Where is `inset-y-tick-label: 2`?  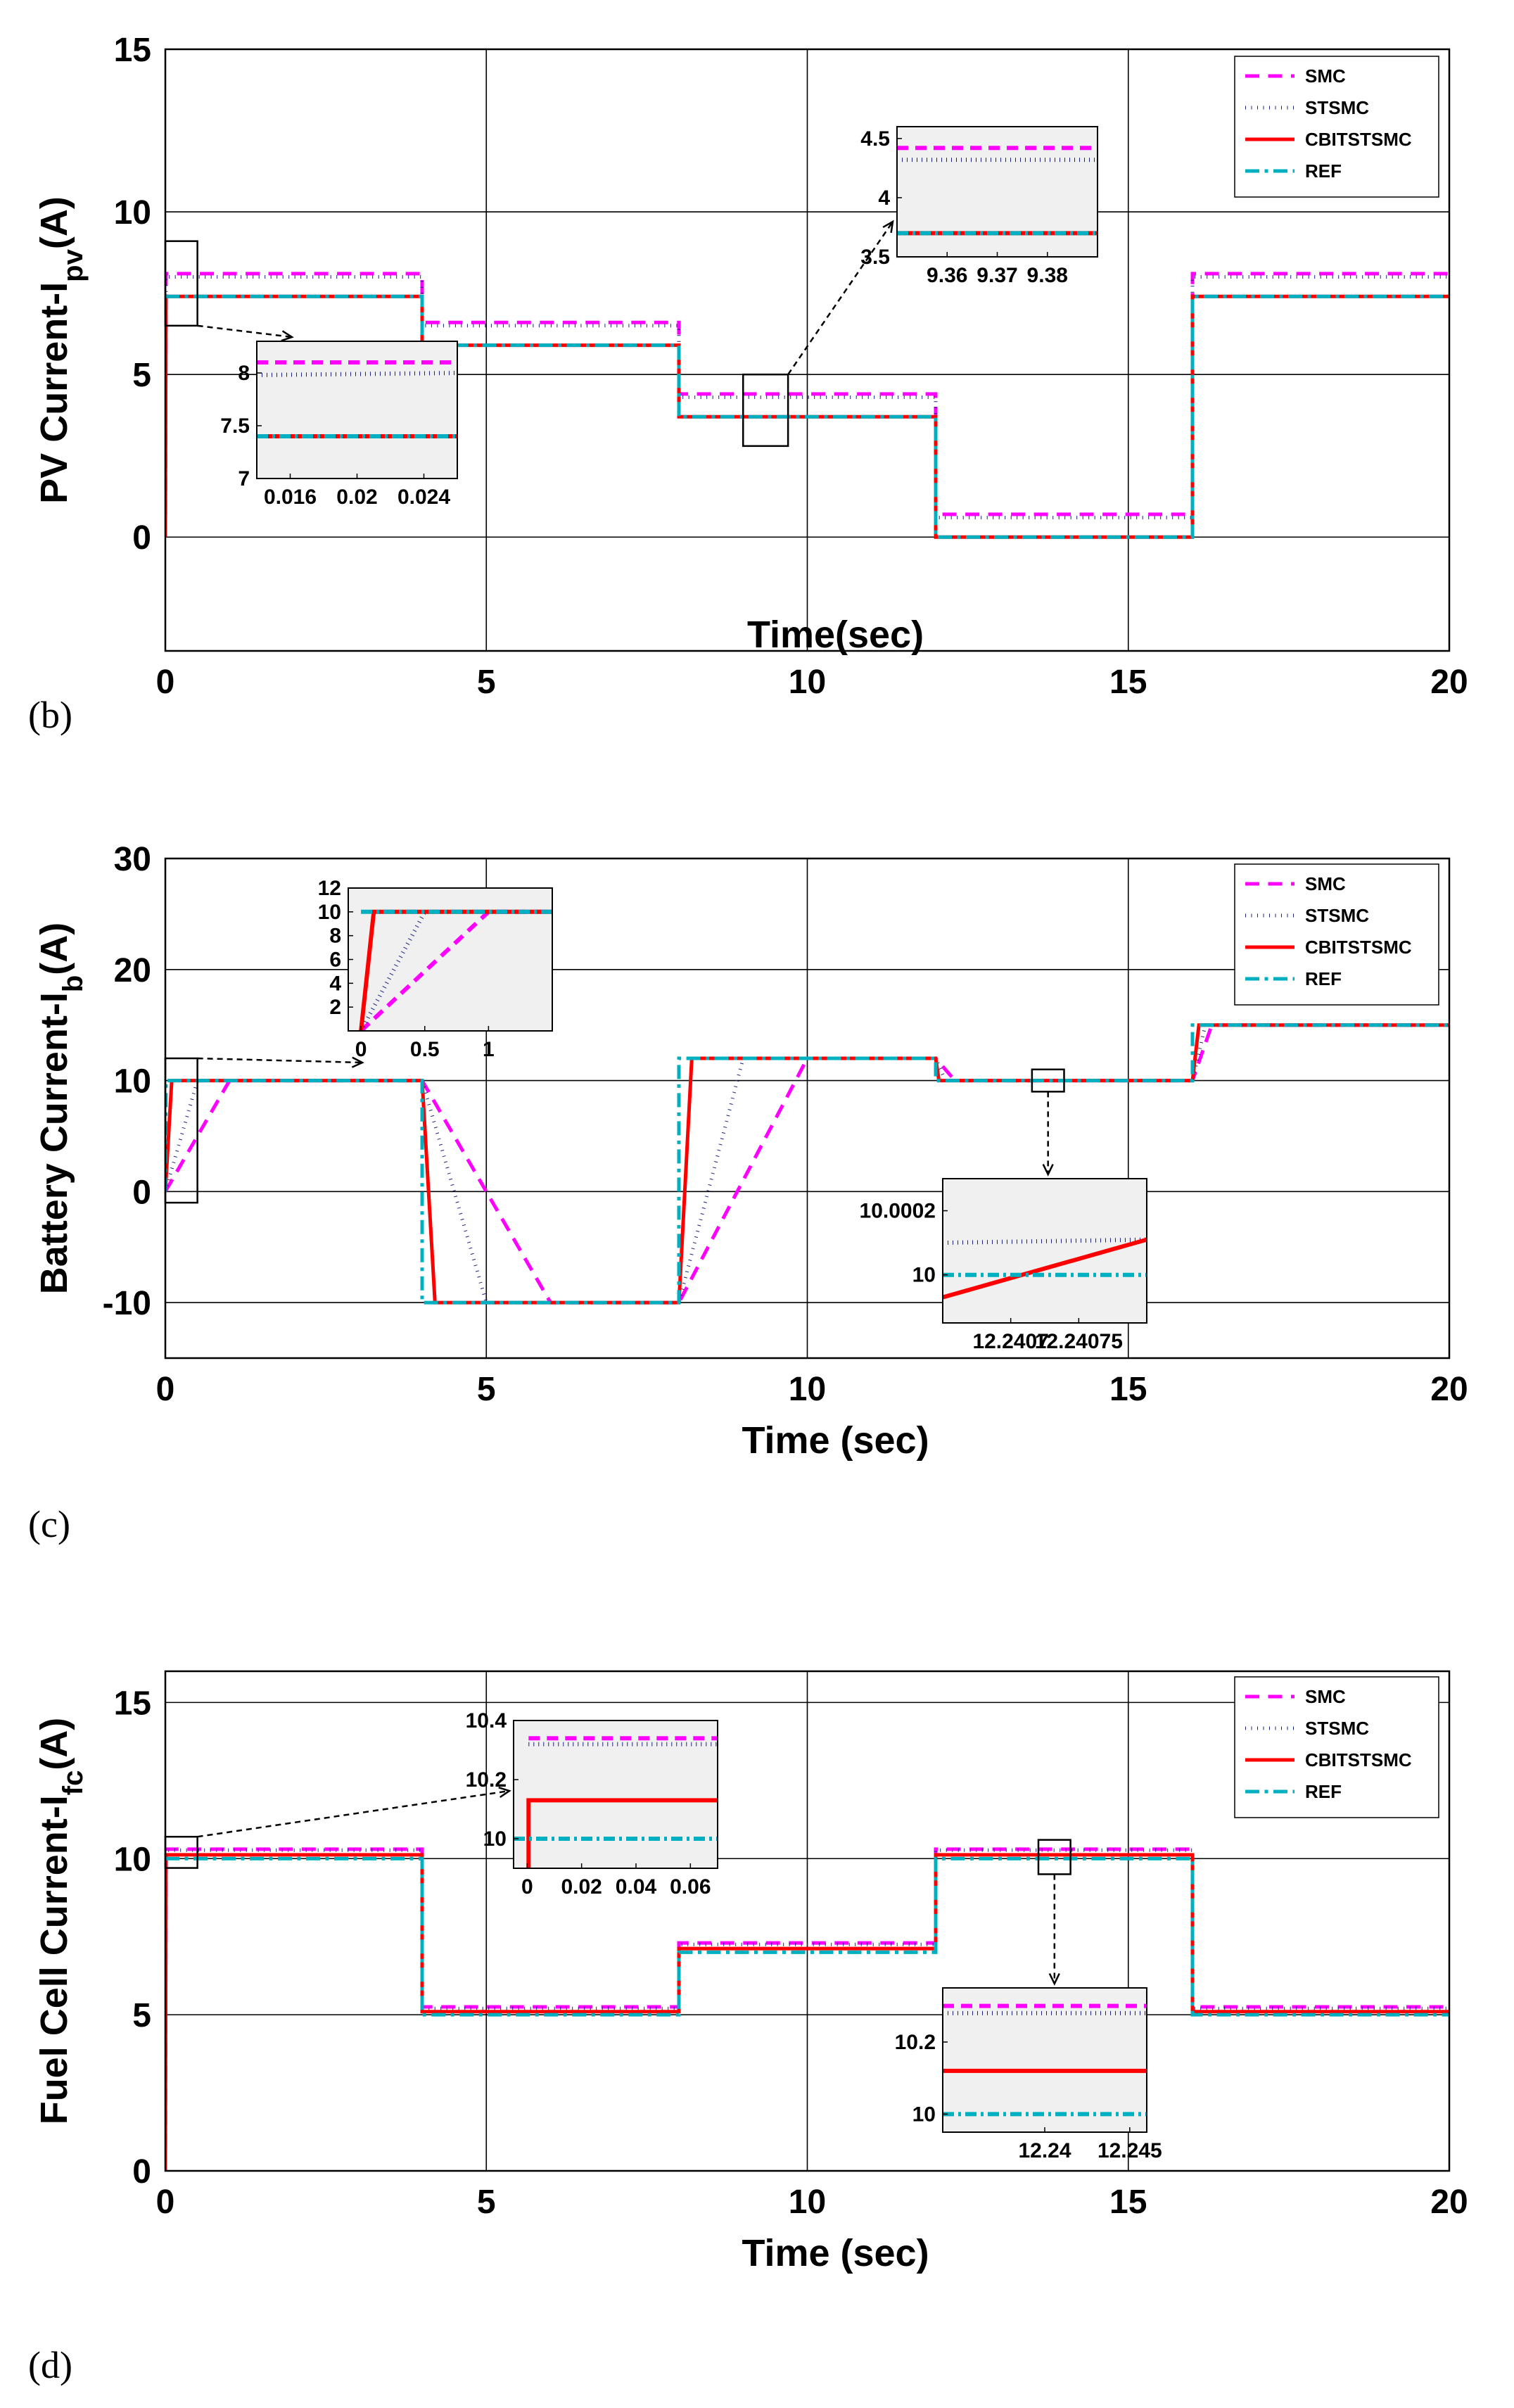 inset-y-tick-label: 2 is located at coordinates (335, 1007).